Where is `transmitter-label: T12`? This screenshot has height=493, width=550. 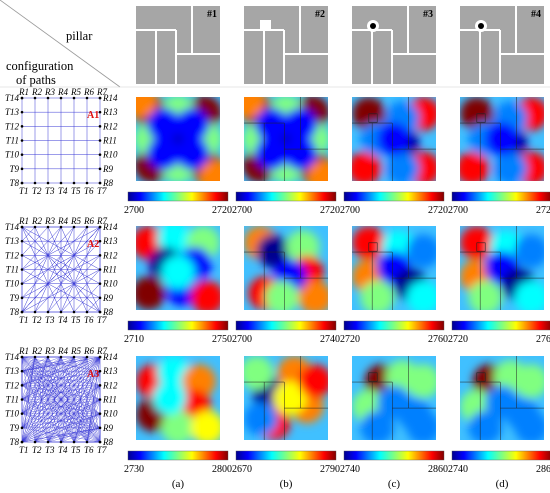 transmitter-label: T12 is located at coordinates (12, 255).